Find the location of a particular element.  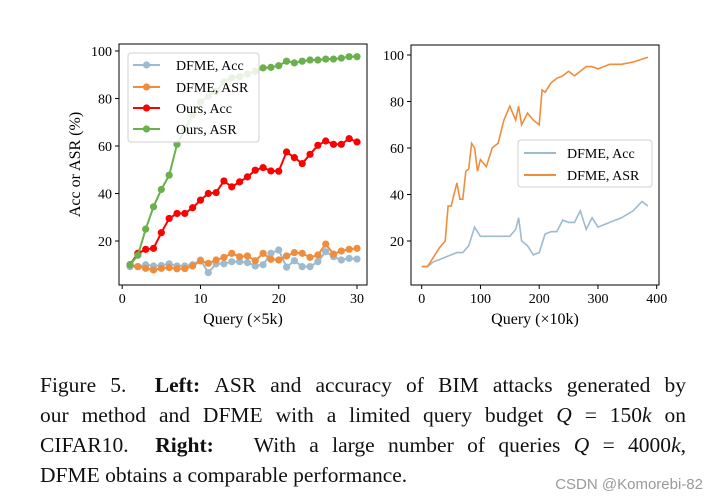

x-axis-label: Query (×5k) is located at coordinates (243, 319).